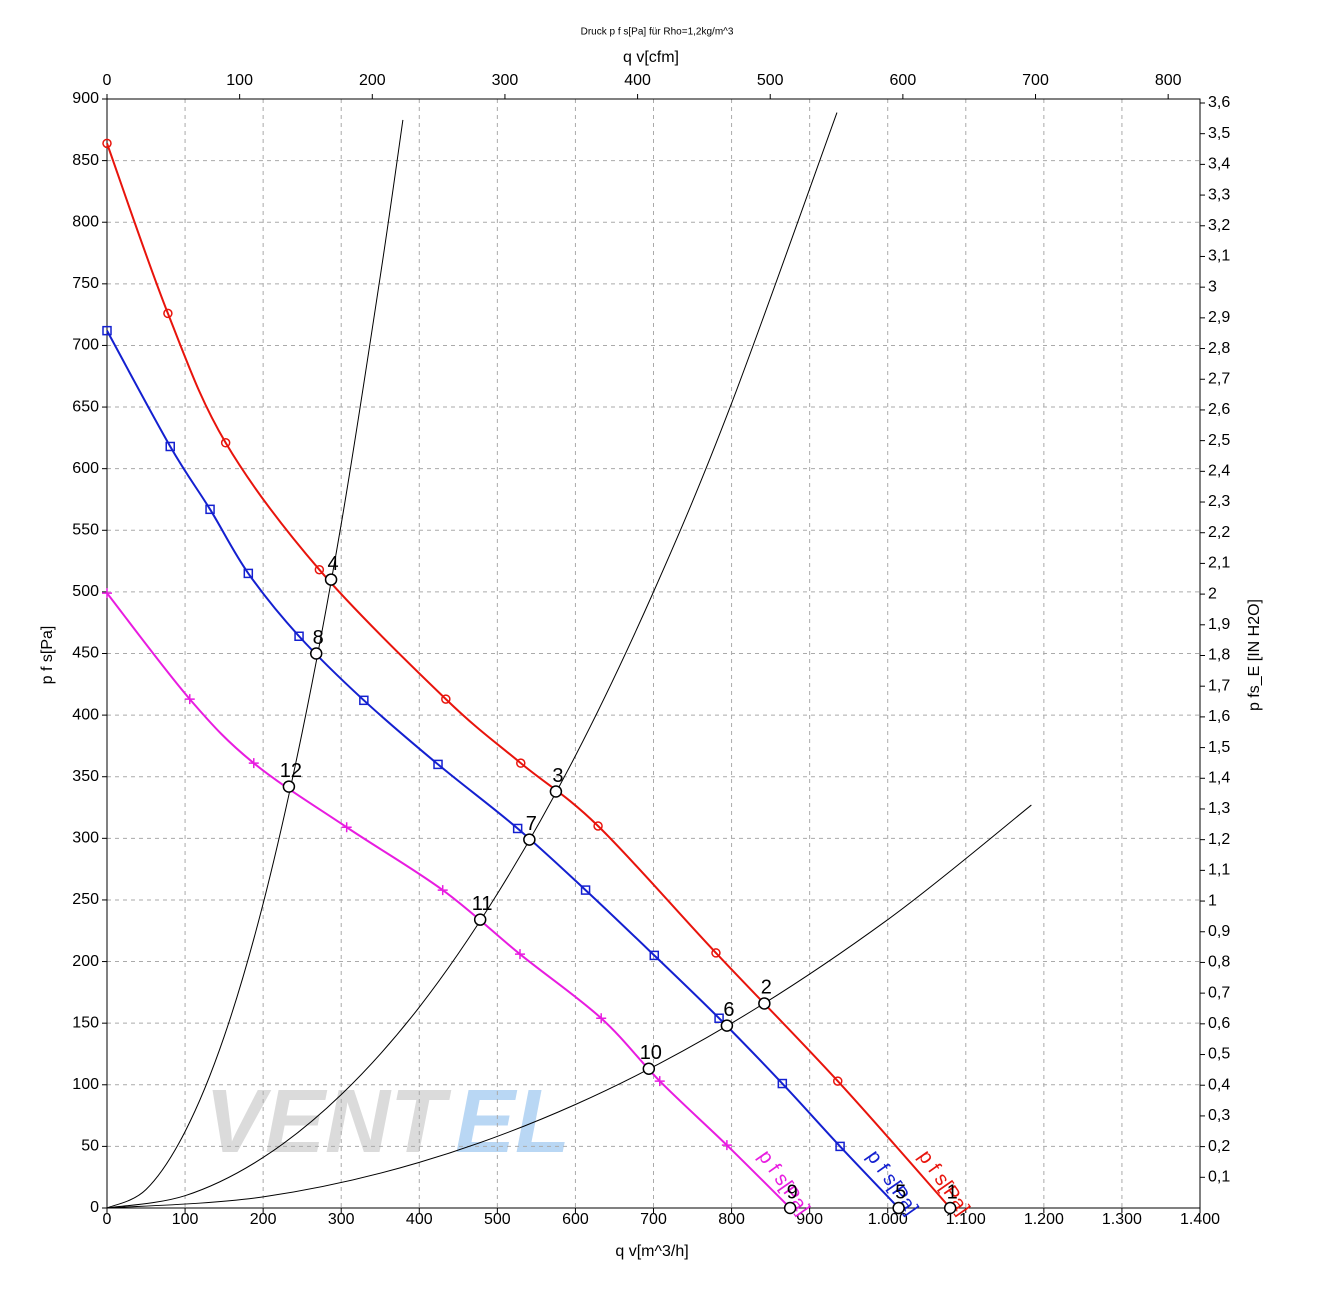 The width and height of the screenshot is (1321, 1291). What do you see at coordinates (239, 80) in the screenshot?
I see `x2-tick-label: 100` at bounding box center [239, 80].